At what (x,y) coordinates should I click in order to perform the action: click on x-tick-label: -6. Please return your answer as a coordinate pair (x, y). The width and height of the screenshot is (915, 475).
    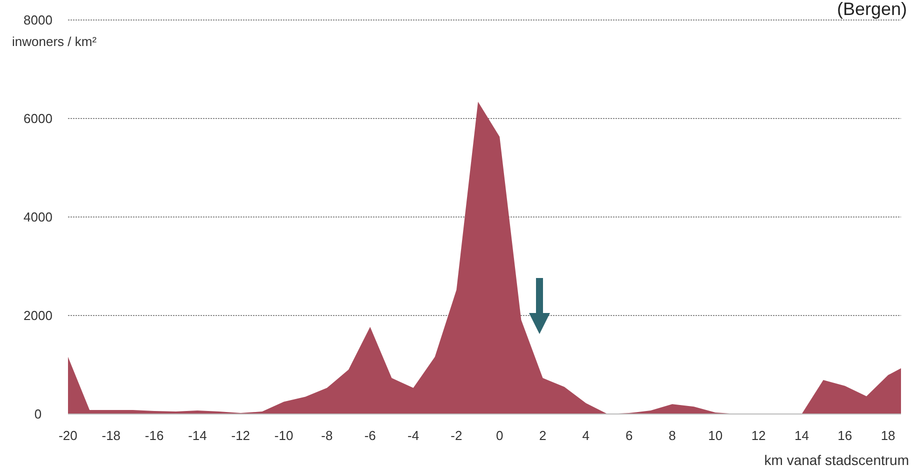
    Looking at the image, I should click on (370, 435).